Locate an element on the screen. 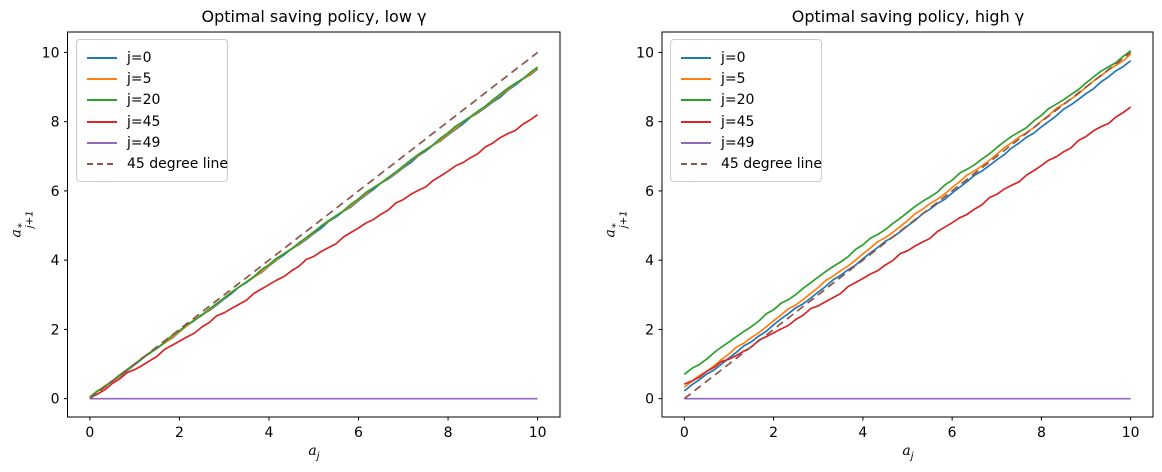  y-axis-label-right: a * j+1 is located at coordinates (616, 224).